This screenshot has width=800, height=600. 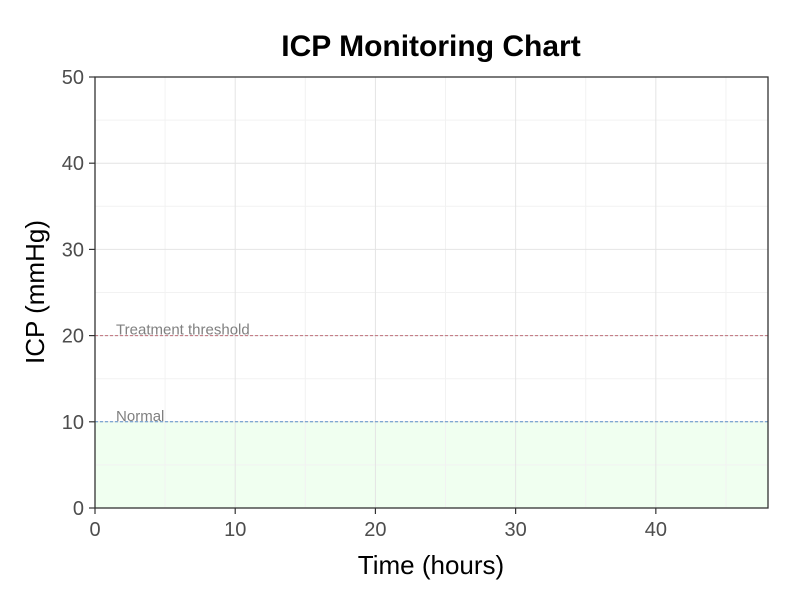 I want to click on y-axis-title: ICP (mmHg), so click(x=35, y=292).